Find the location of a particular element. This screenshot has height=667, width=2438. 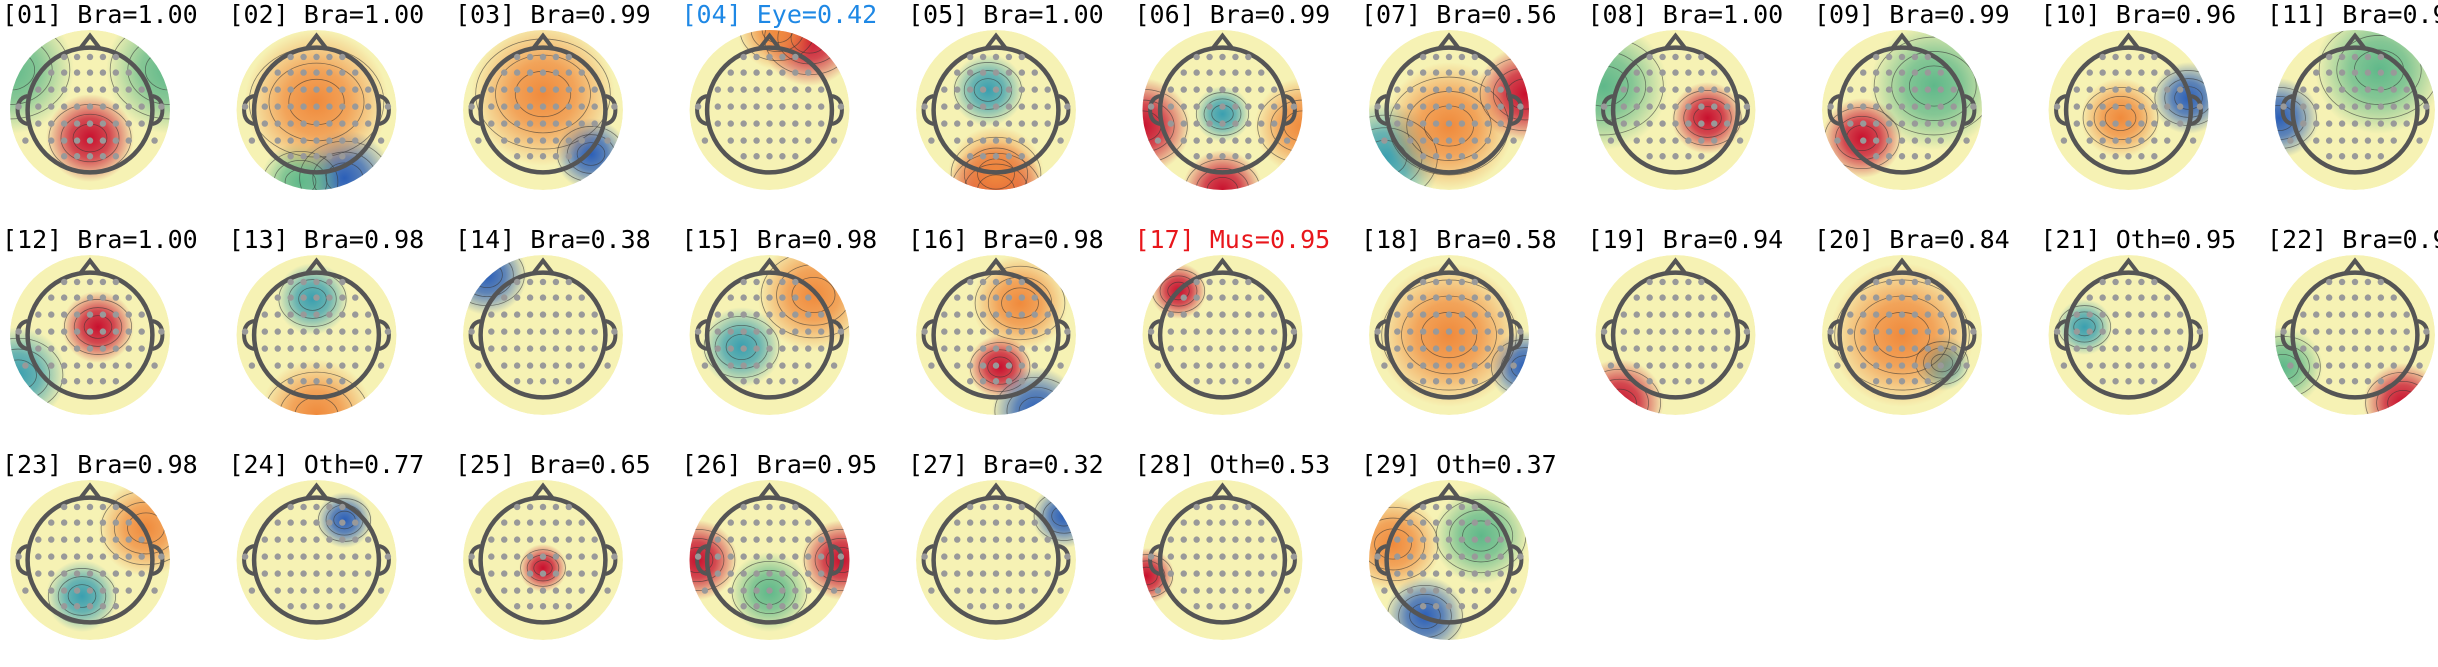

component-label: [12] Bra=1.00 is located at coordinates (100, 239).